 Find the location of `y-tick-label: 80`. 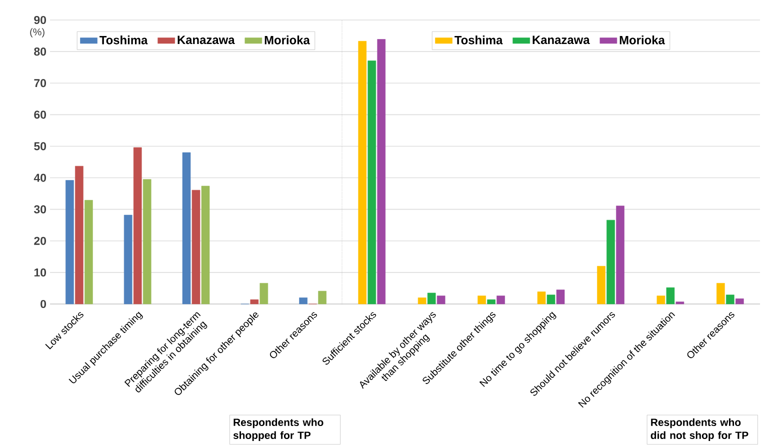

y-tick-label: 80 is located at coordinates (40, 52).